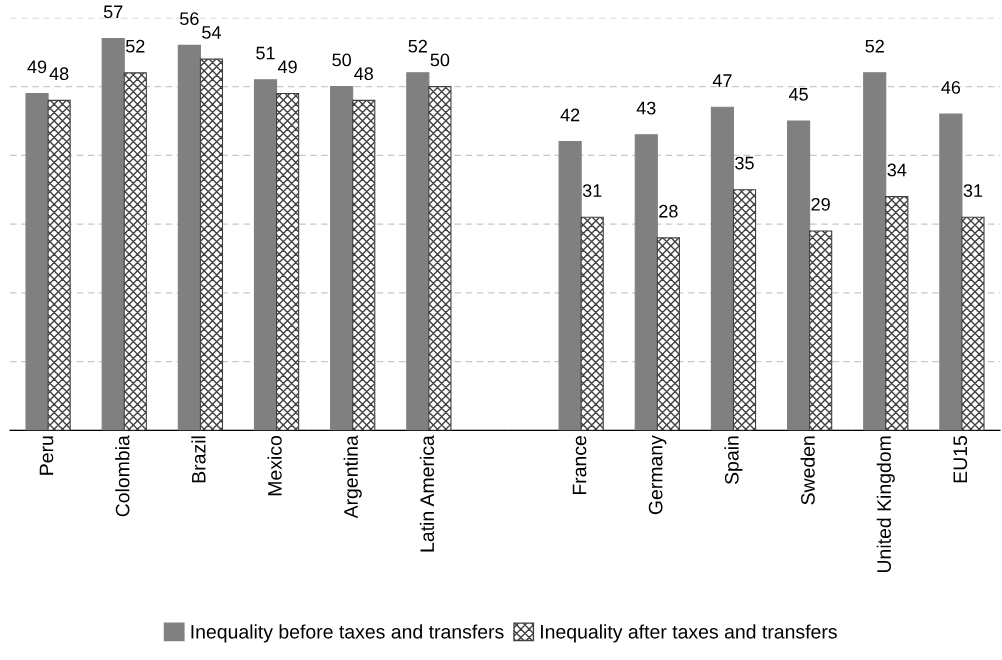  I want to click on data-label: 34, so click(897, 170).